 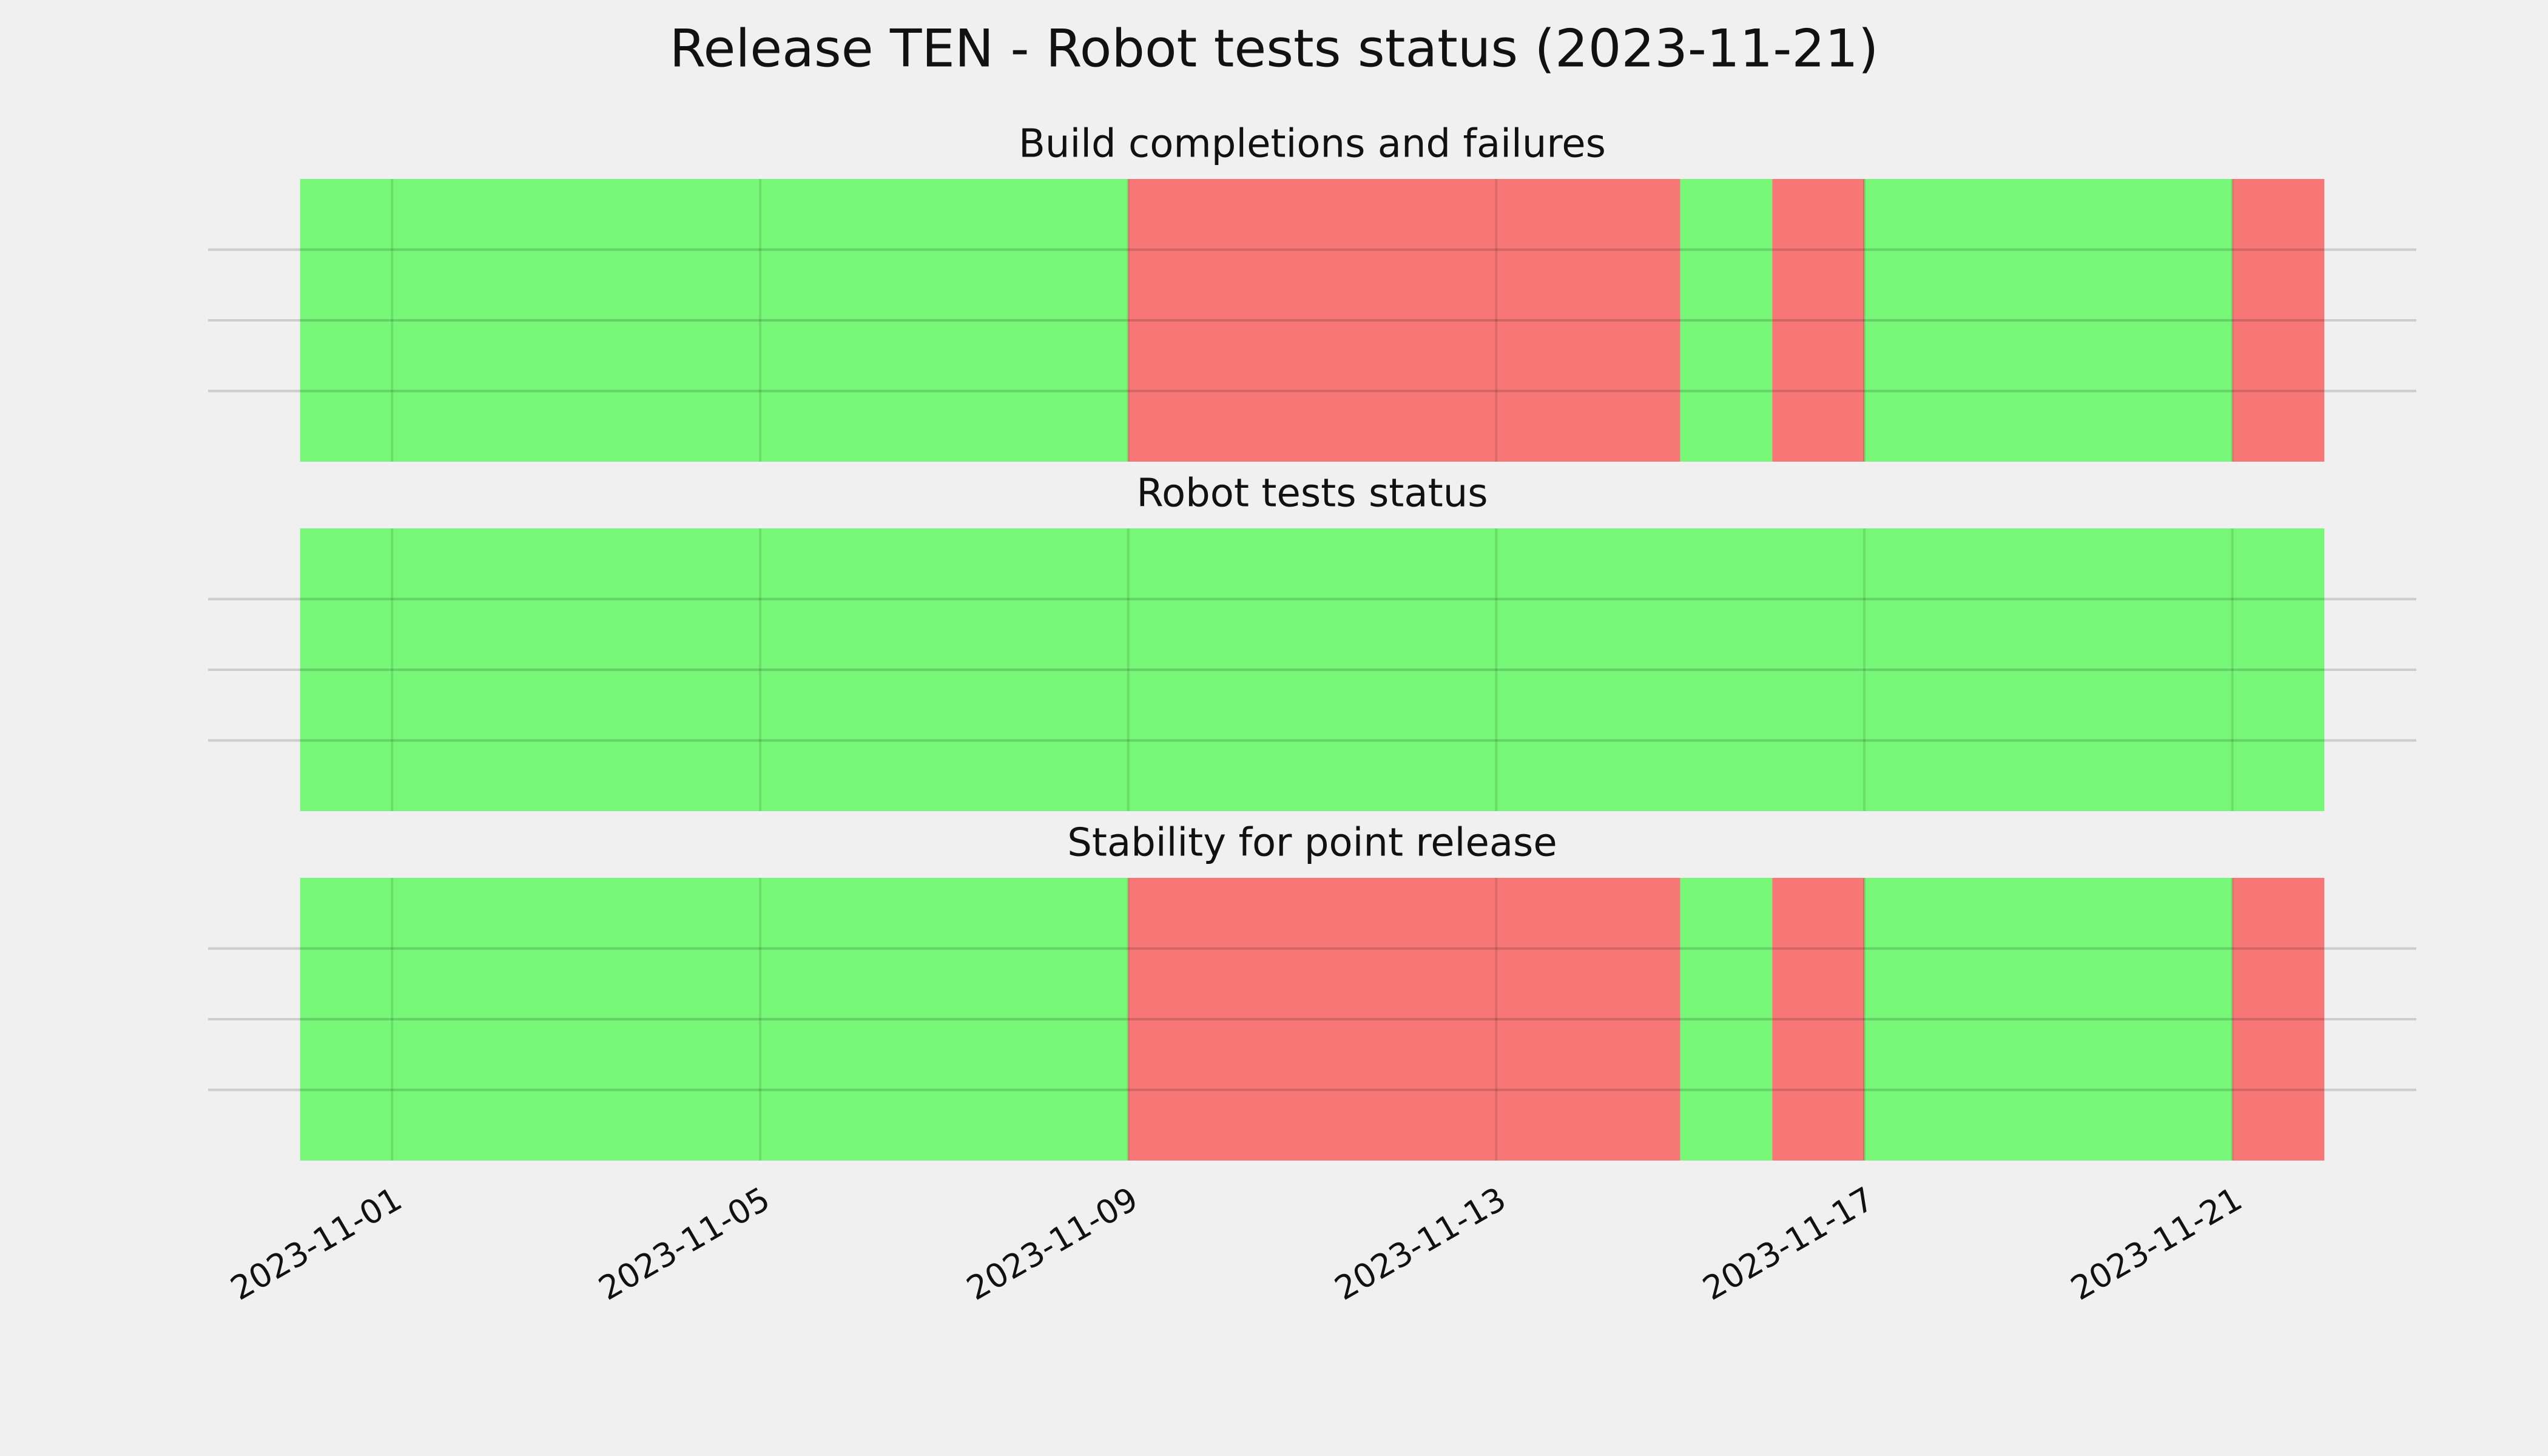 What do you see at coordinates (1312, 493) in the screenshot?
I see `subplot-title: Robot tests status` at bounding box center [1312, 493].